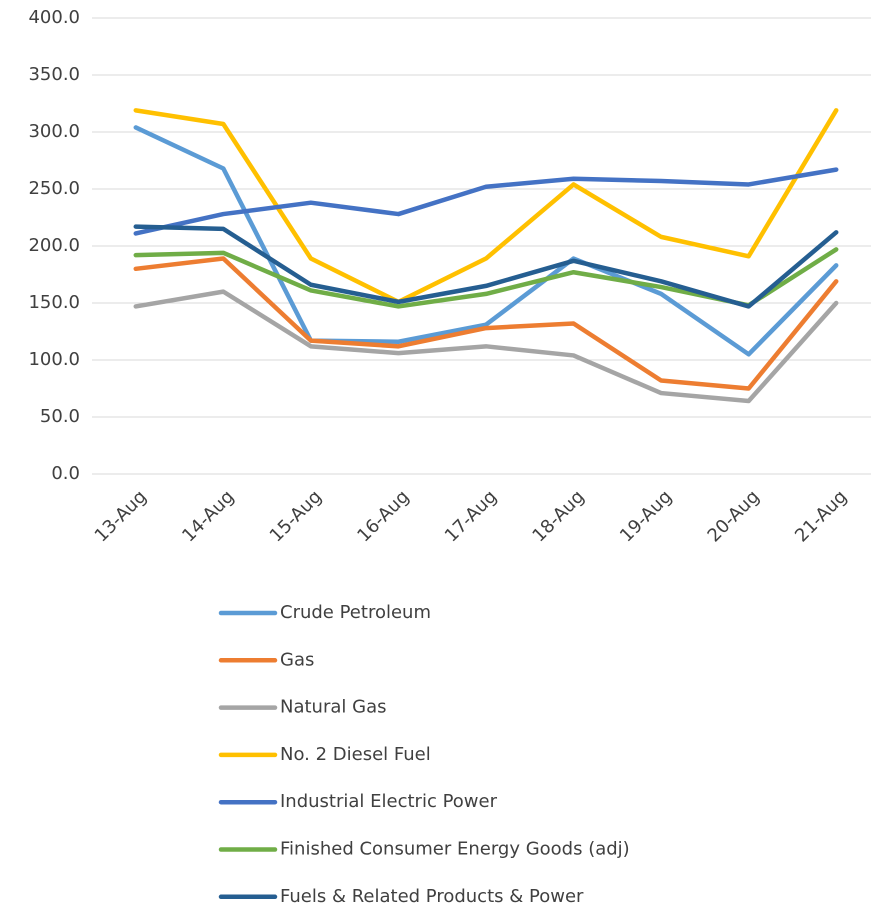 The width and height of the screenshot is (871, 915). Describe the element at coordinates (296, 516) in the screenshot. I see `x-tick-label: 15-Aug` at that location.